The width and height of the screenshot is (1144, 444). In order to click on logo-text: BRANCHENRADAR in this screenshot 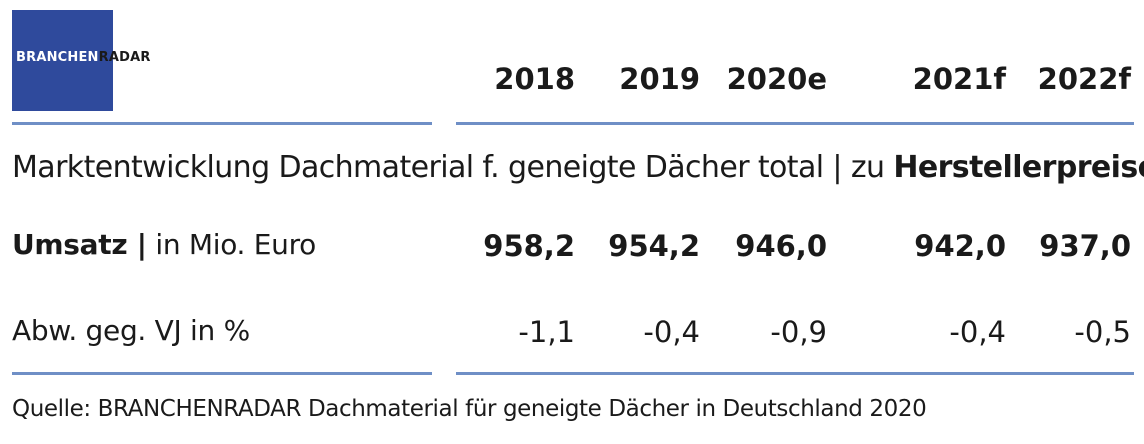, I will do `click(83, 57)`.